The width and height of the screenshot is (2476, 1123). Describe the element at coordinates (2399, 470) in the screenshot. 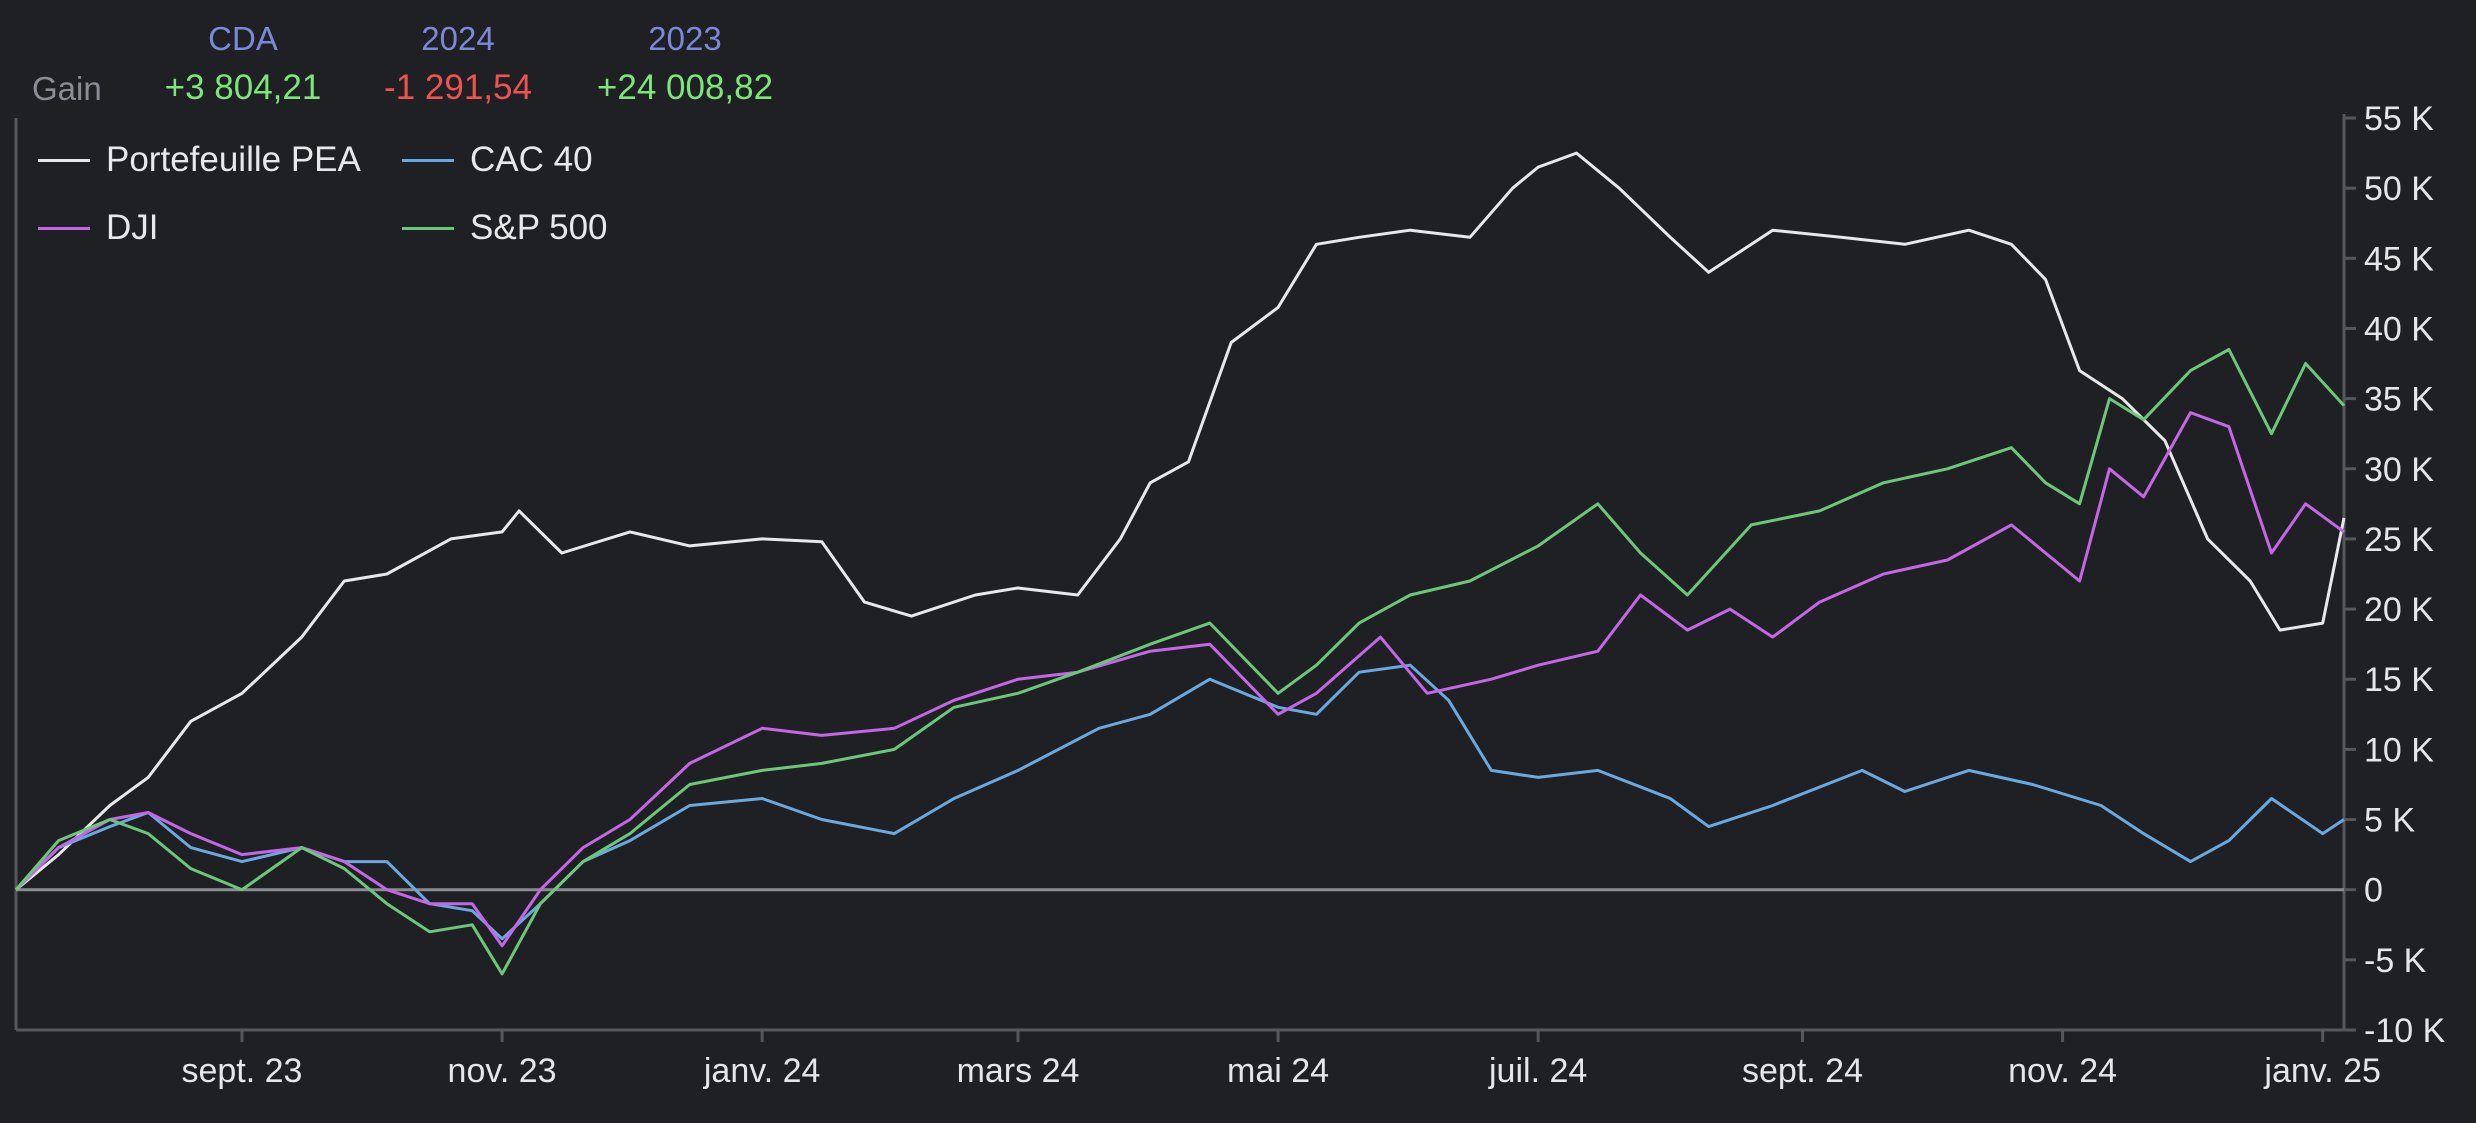

I see `y-tick-label: 30 K` at that location.